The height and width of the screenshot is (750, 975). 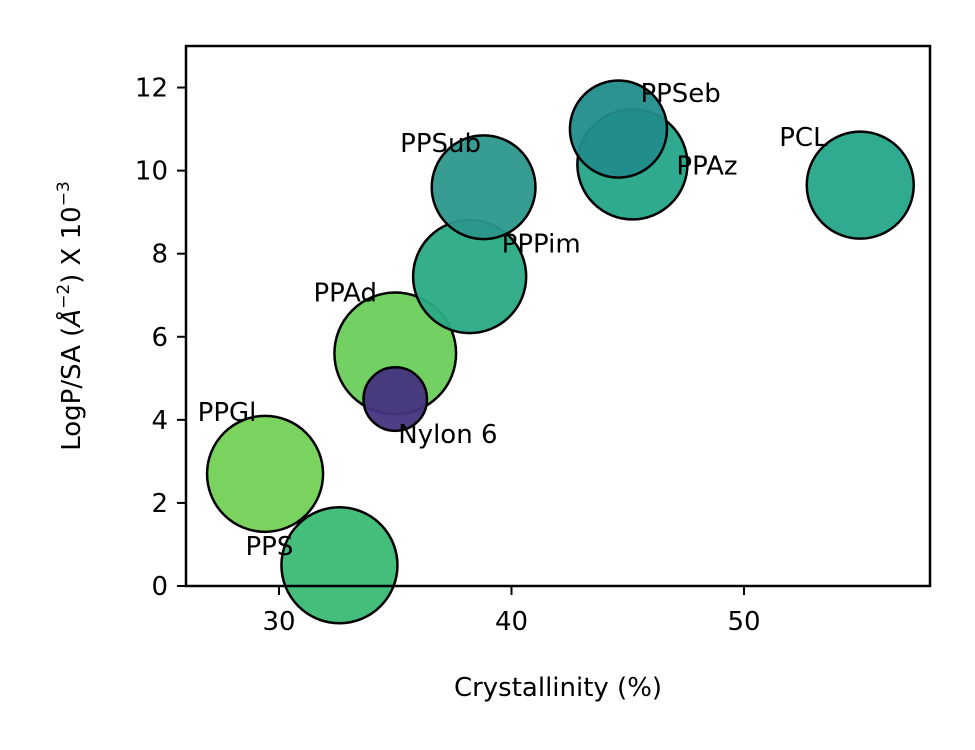 What do you see at coordinates (159, 255) in the screenshot?
I see `y-tick-label: 8` at bounding box center [159, 255].